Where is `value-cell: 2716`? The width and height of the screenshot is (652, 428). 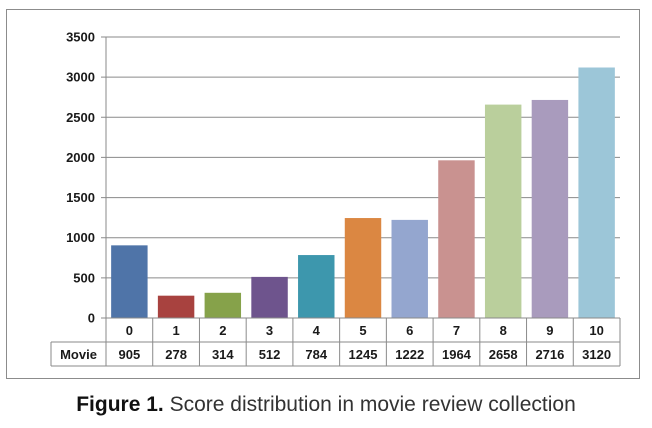 value-cell: 2716 is located at coordinates (549, 354).